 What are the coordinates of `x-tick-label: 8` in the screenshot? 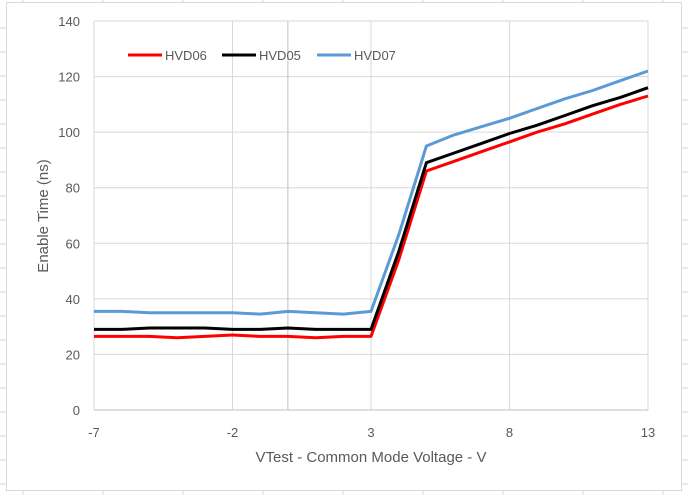 It's located at (509, 432).